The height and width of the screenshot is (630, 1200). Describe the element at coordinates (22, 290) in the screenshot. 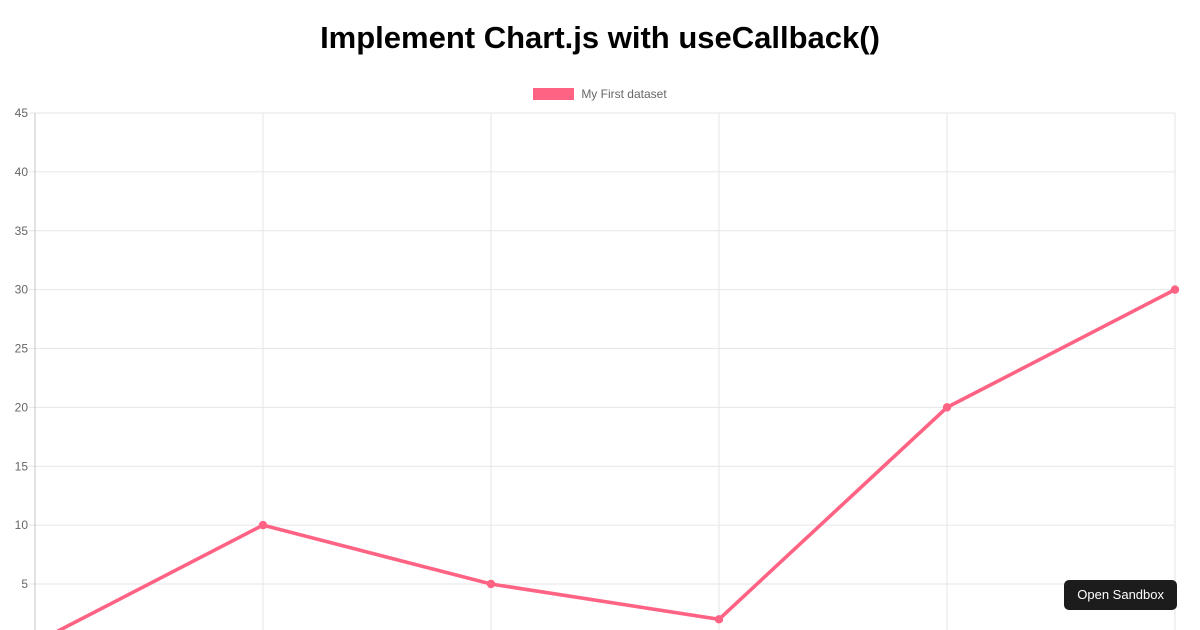

I see `y-tick-label: 30` at that location.